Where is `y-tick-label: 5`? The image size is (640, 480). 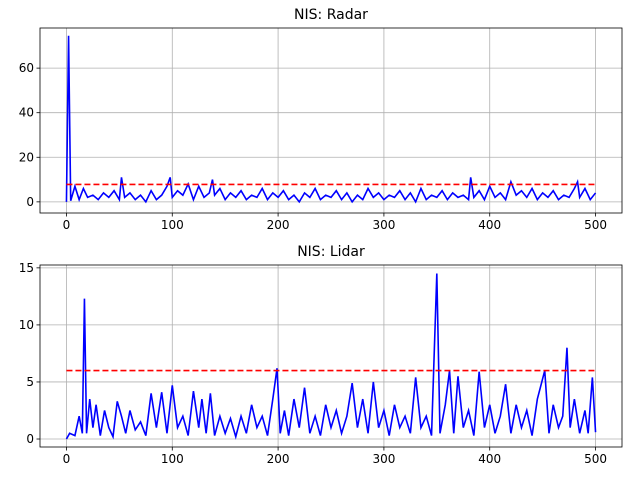 y-tick-label: 5 is located at coordinates (30, 382).